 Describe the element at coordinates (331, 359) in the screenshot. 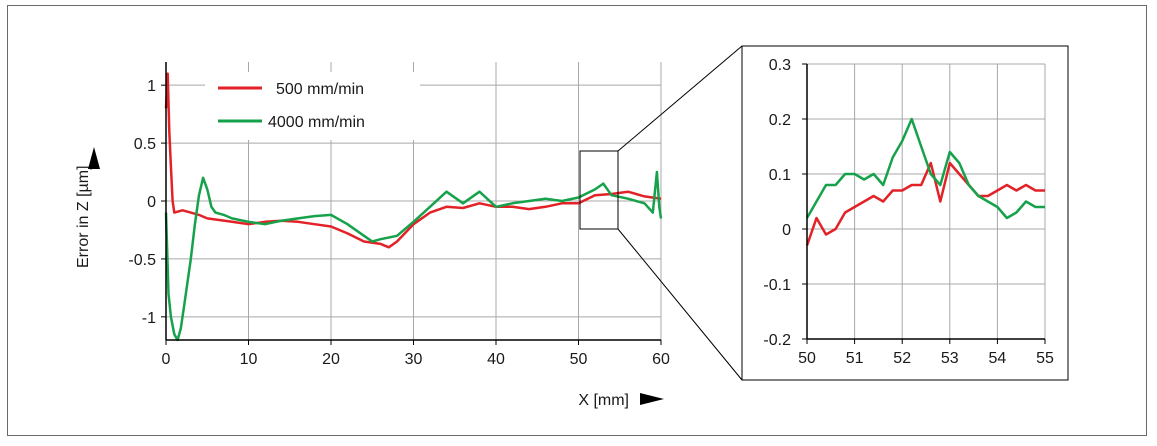

I see `x-tick-label: 20` at that location.